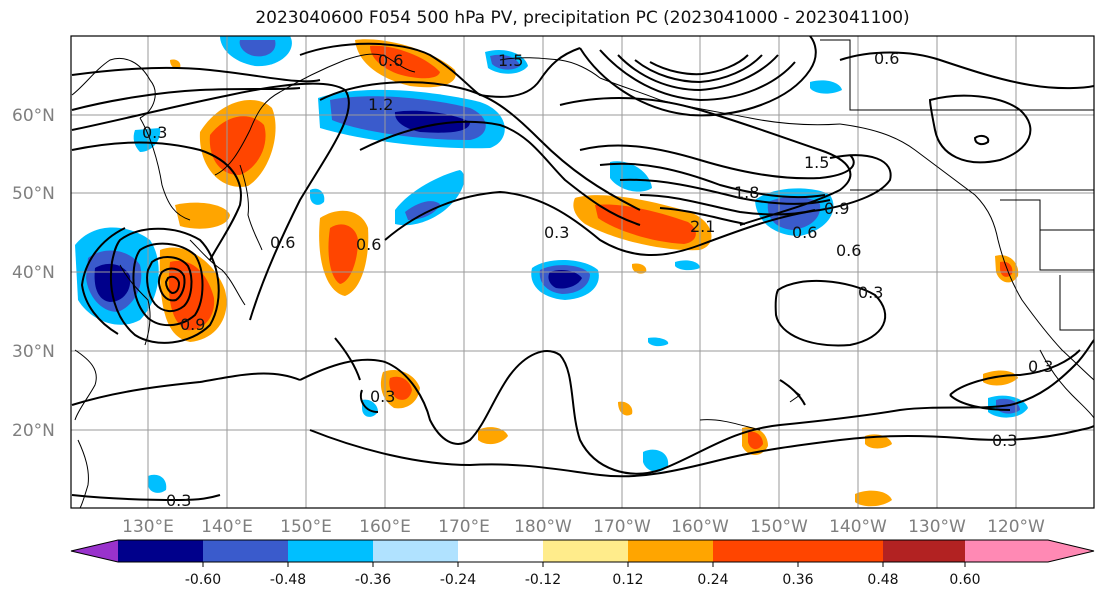  I want to click on lon-label: 160°W, so click(700, 527).